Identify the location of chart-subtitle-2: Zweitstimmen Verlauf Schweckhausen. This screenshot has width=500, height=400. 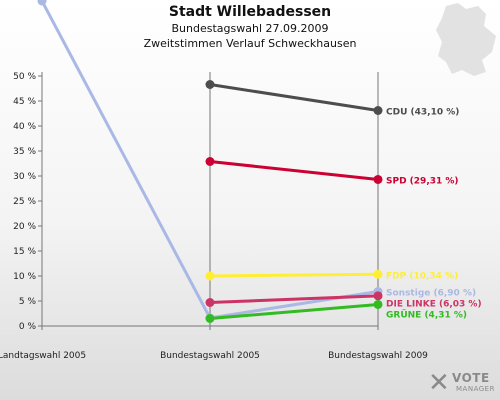
(250, 43).